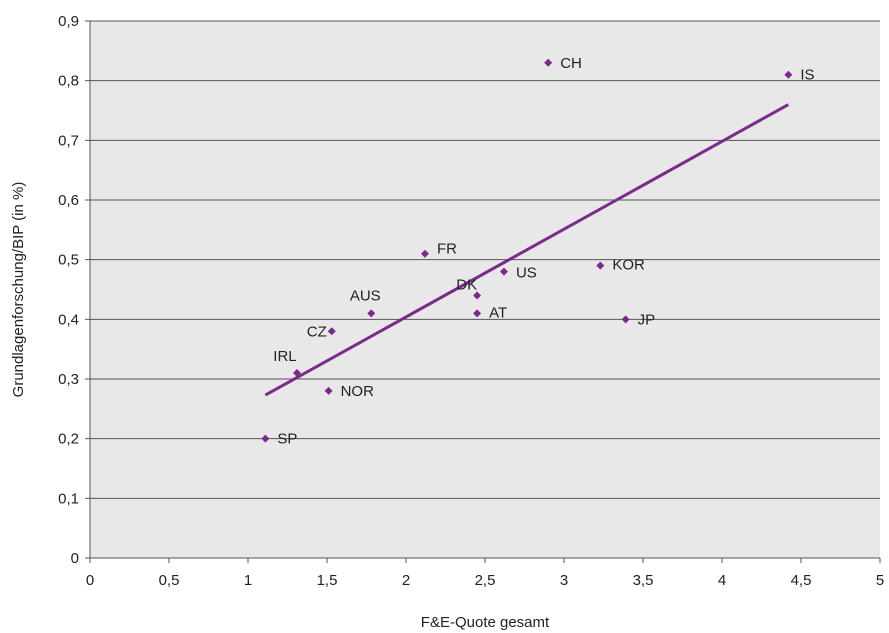 This screenshot has width=889, height=633. Describe the element at coordinates (68, 200) in the screenshot. I see `y-tick-label: 0,6` at that location.